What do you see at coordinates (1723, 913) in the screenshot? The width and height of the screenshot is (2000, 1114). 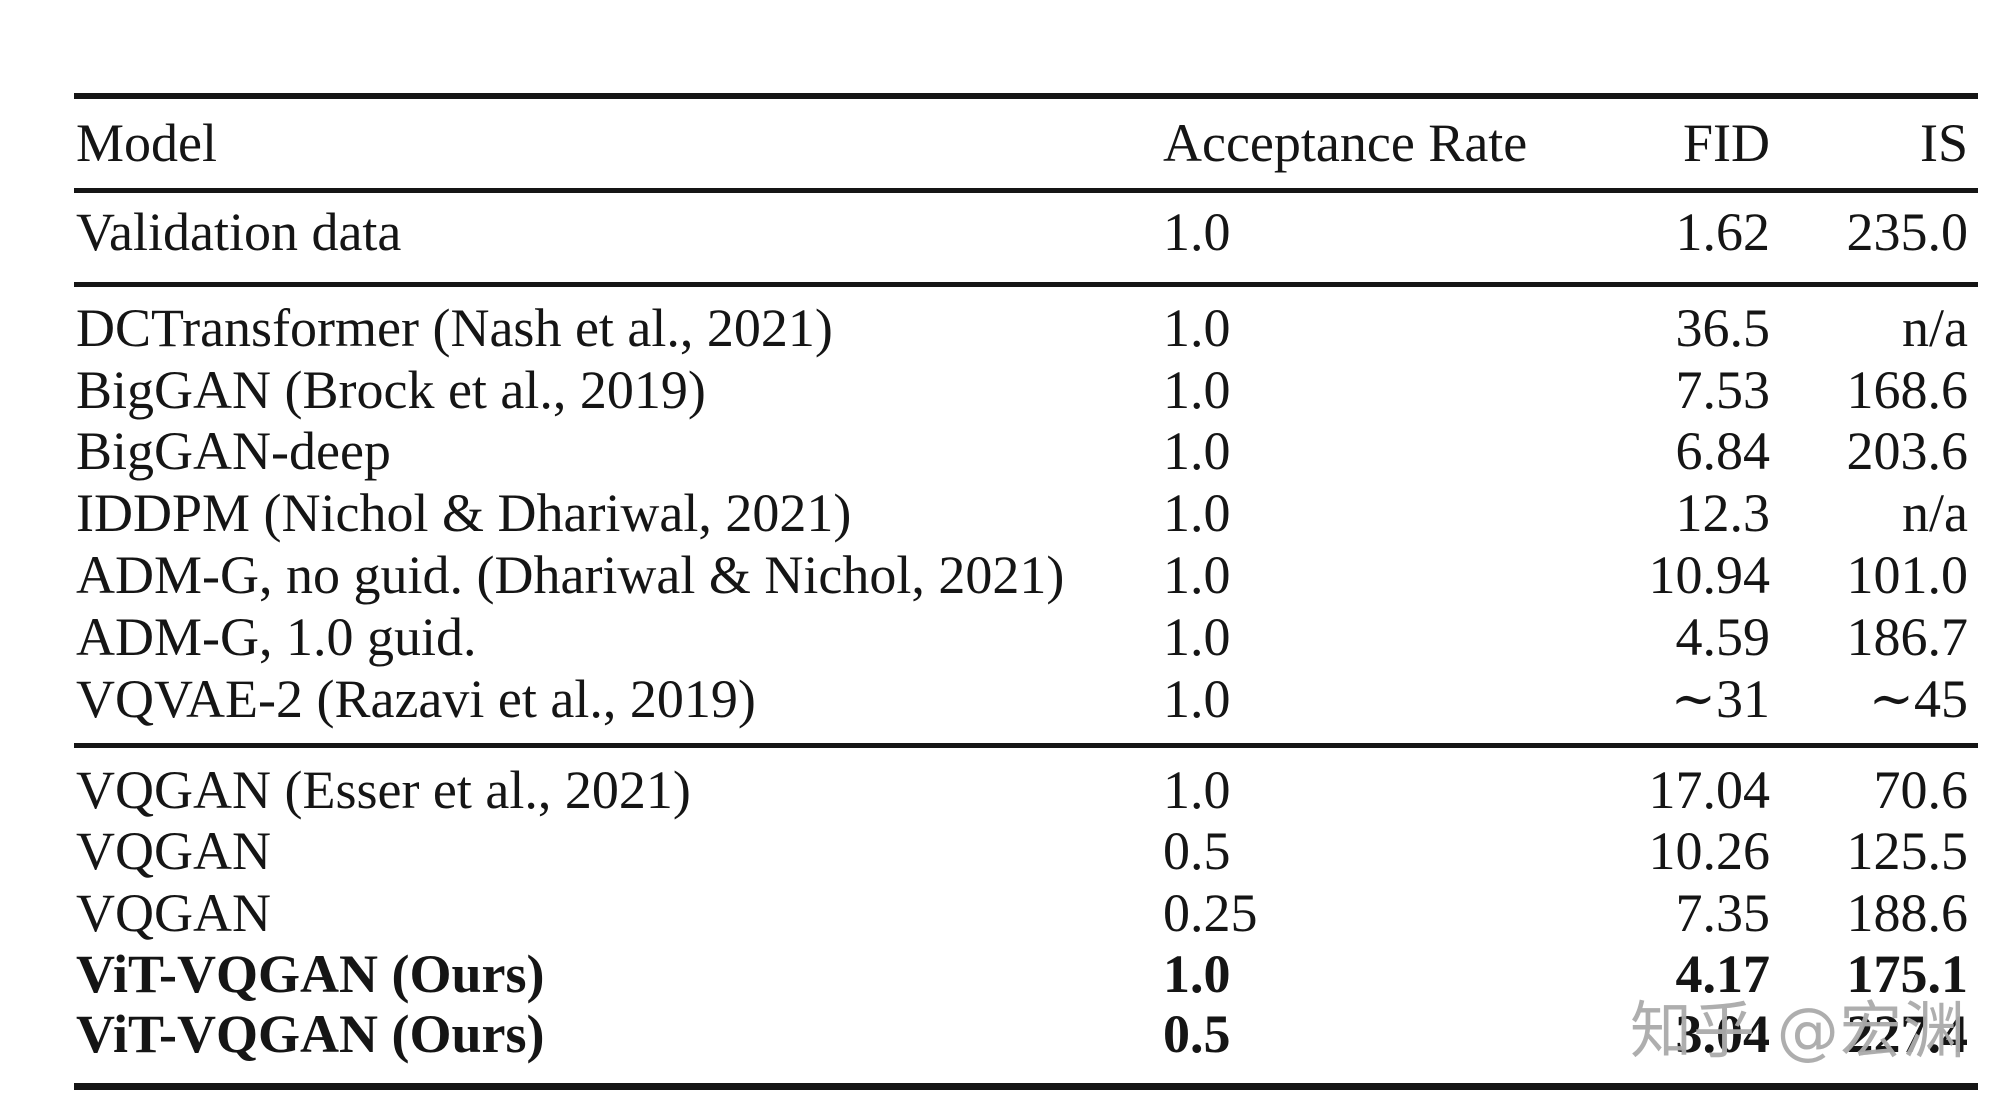 I see `fid-cell: 7.35` at bounding box center [1723, 913].